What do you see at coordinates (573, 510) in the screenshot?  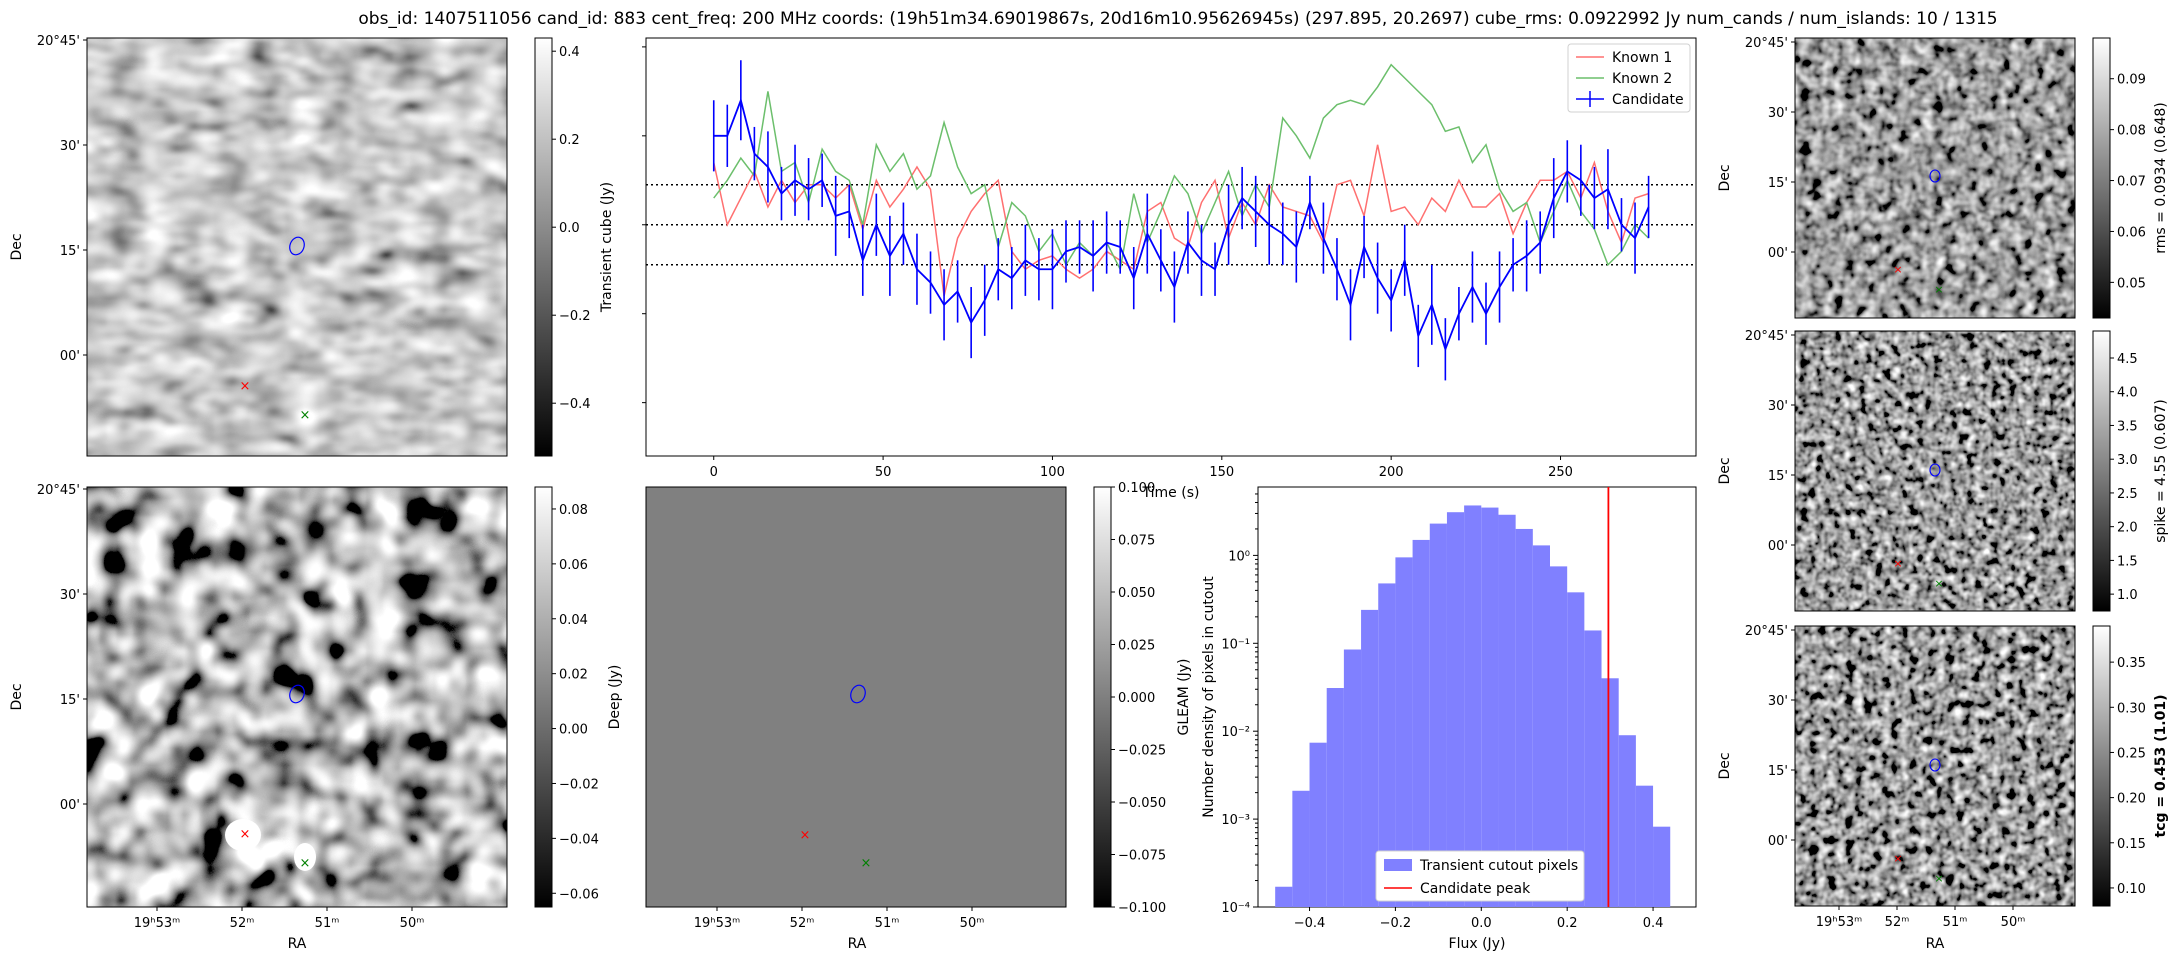 I see `colorbar-tick-label: 0.08` at bounding box center [573, 510].